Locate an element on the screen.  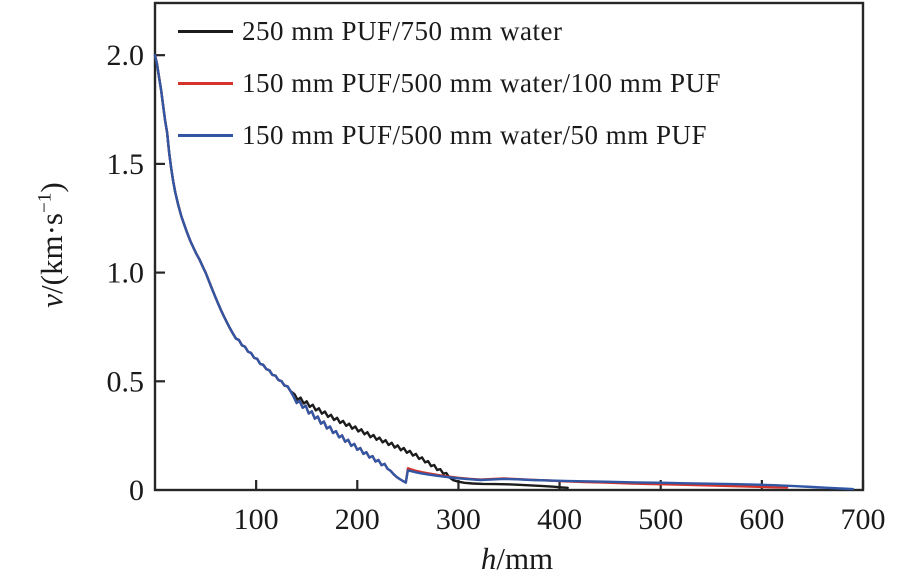
legend-line-sample-blue is located at coordinates (205, 135).